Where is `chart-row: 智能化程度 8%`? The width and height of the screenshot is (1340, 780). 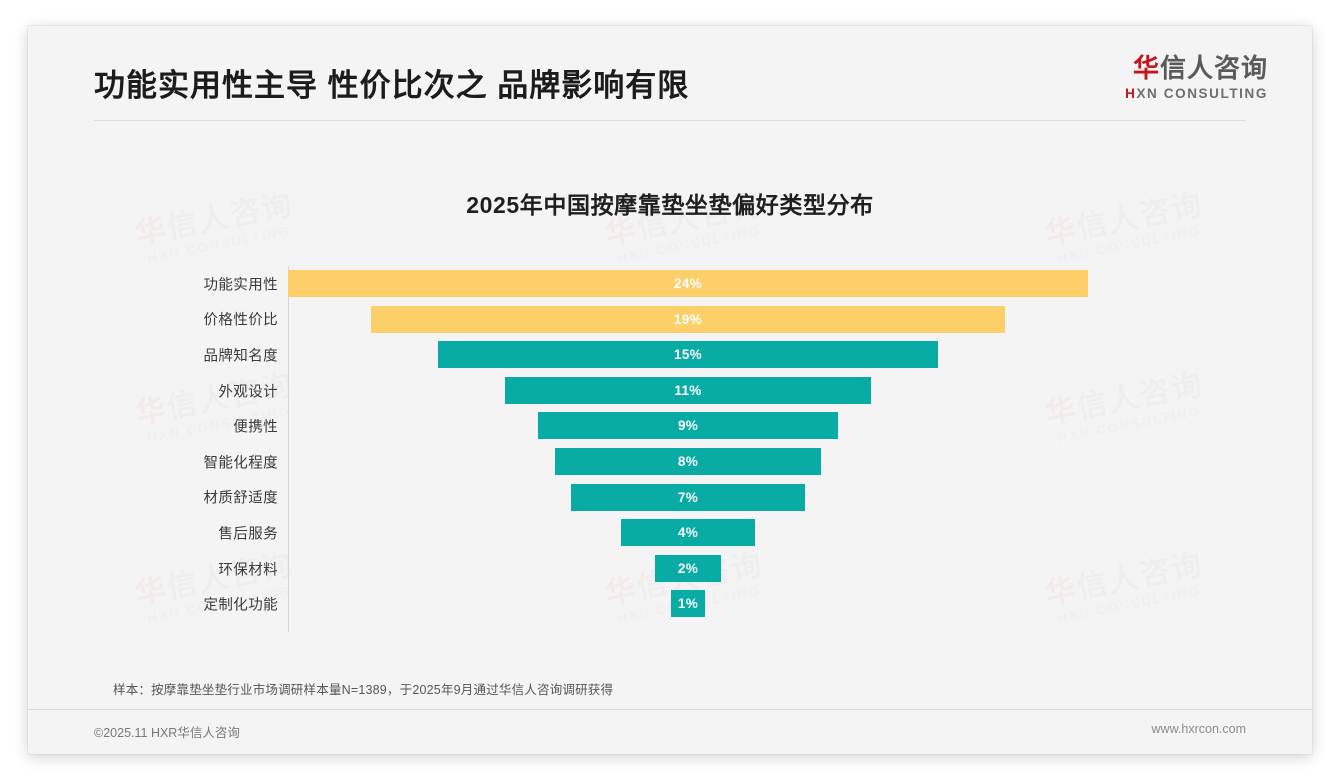 chart-row: 智能化程度 8% is located at coordinates (670, 462).